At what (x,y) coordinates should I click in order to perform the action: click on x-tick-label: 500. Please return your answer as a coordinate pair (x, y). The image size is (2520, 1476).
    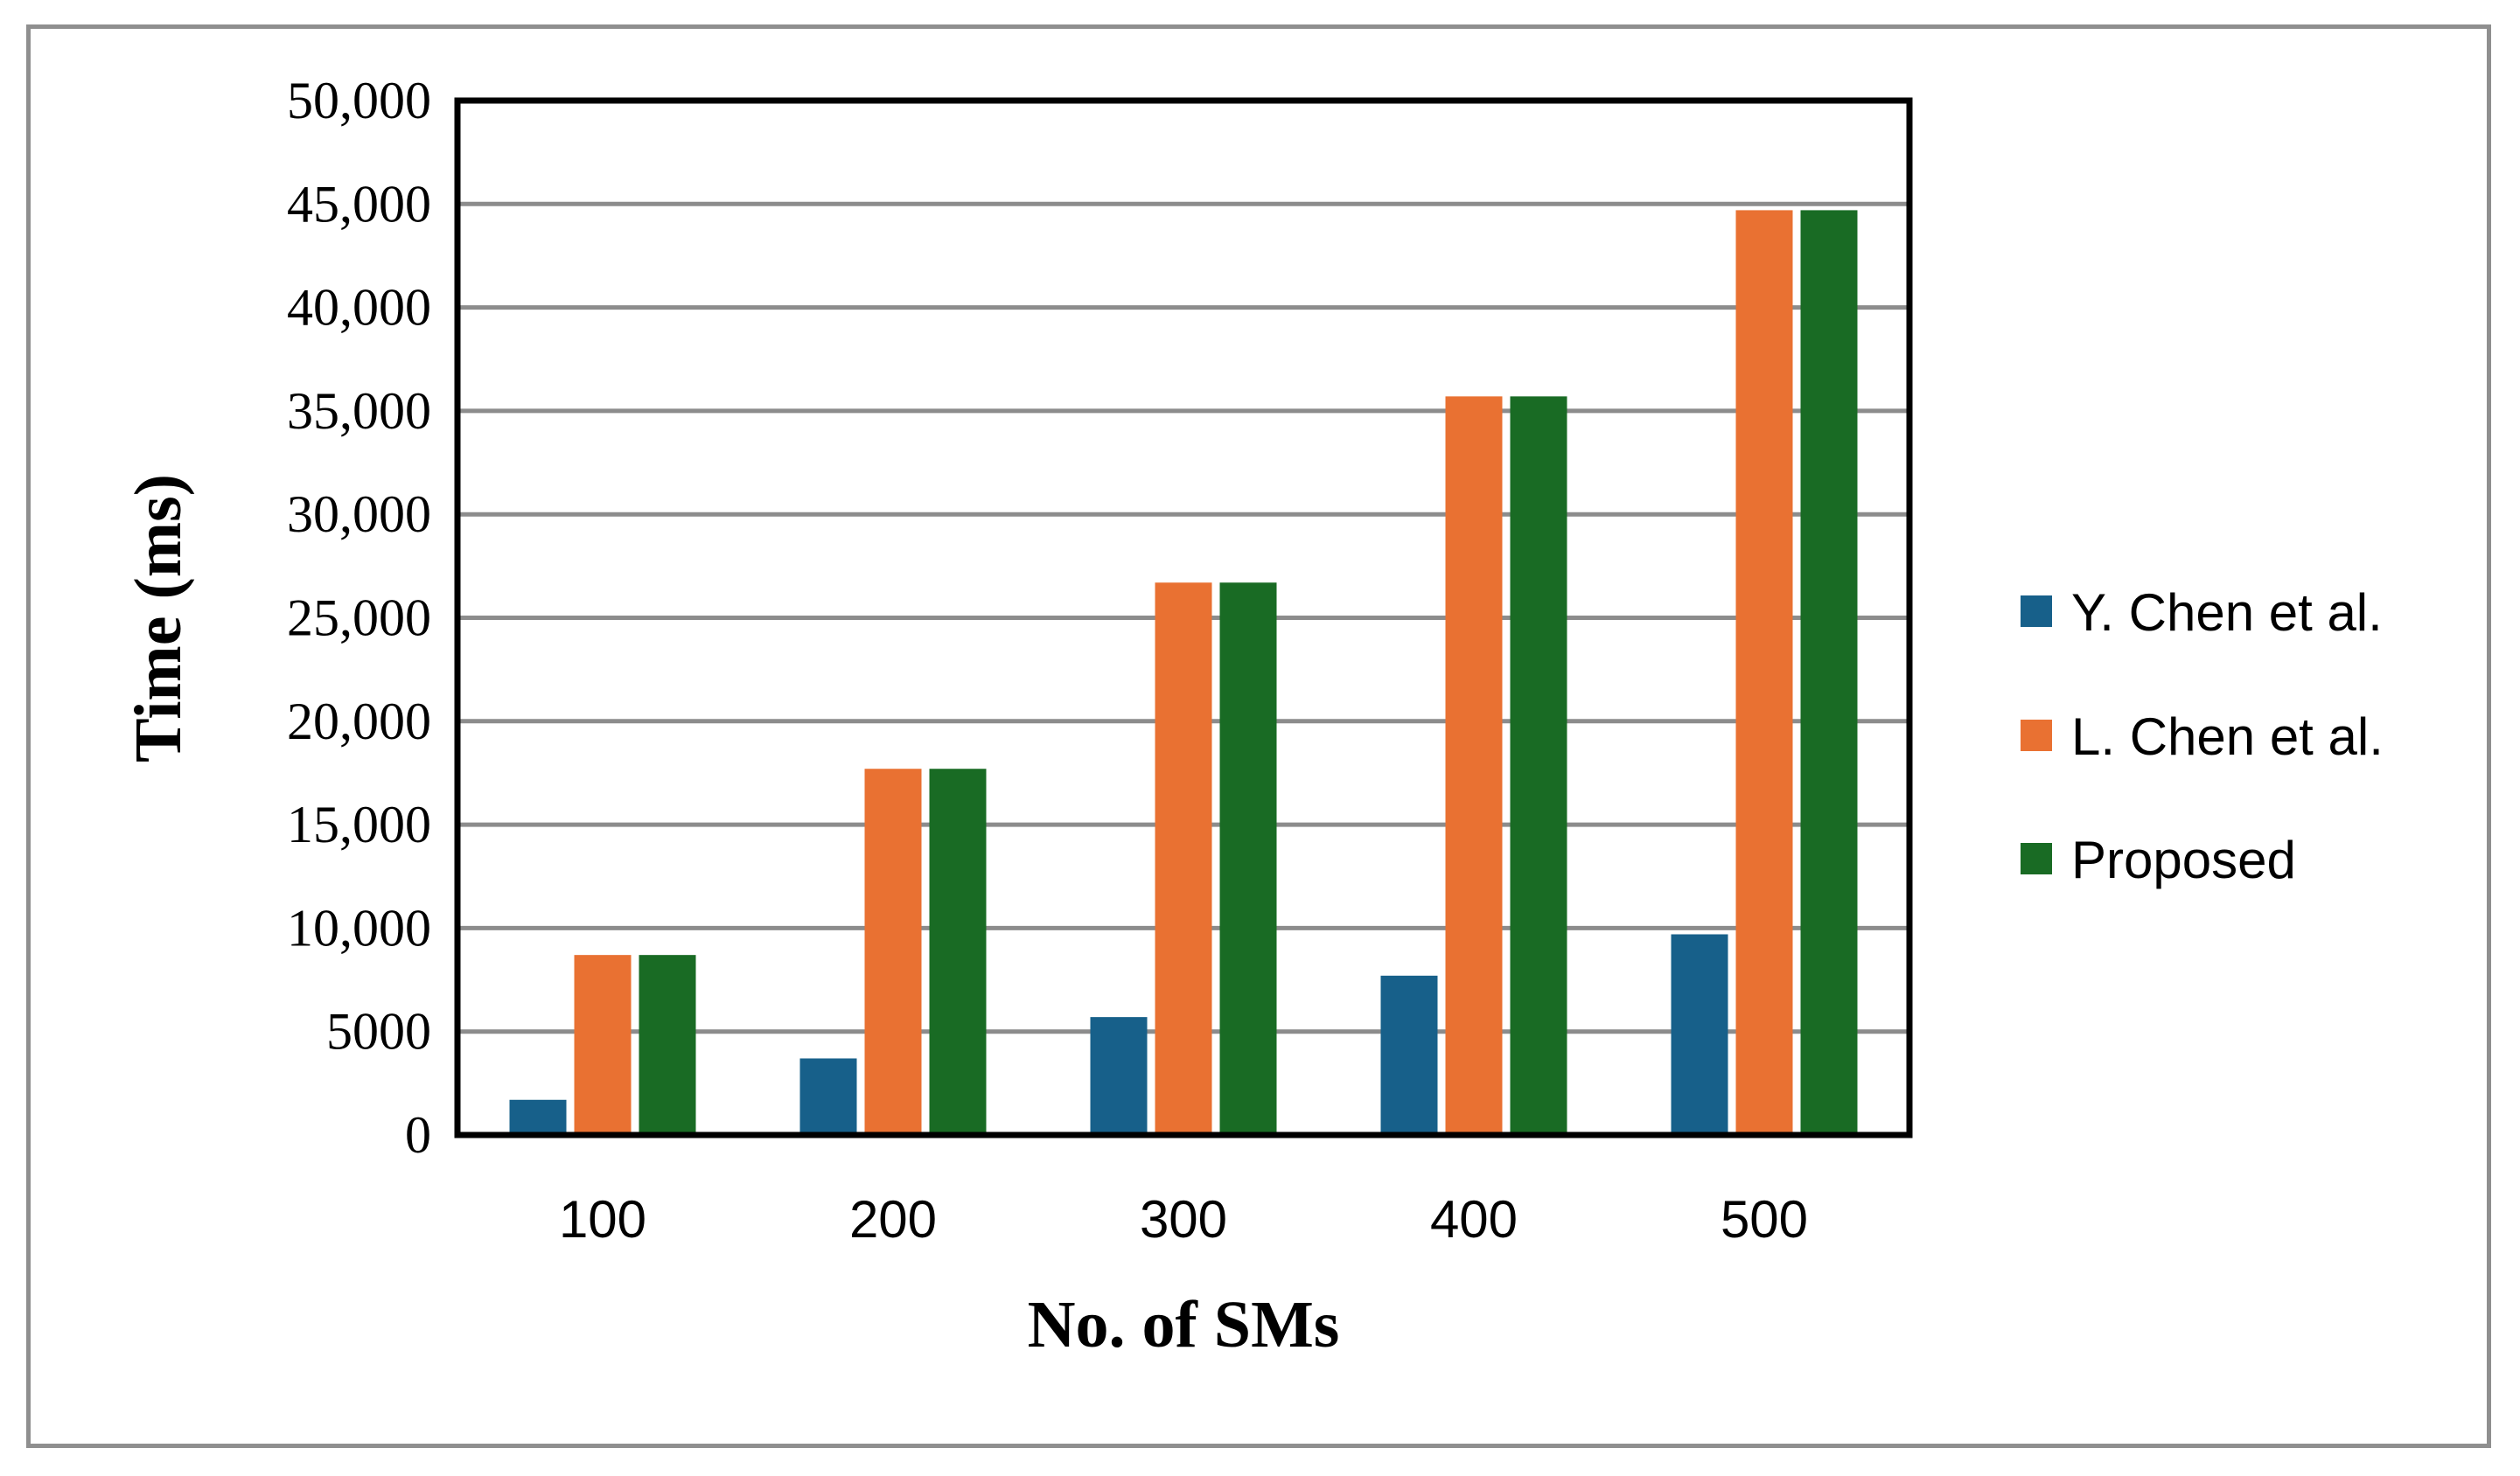
    Looking at the image, I should click on (1764, 1219).